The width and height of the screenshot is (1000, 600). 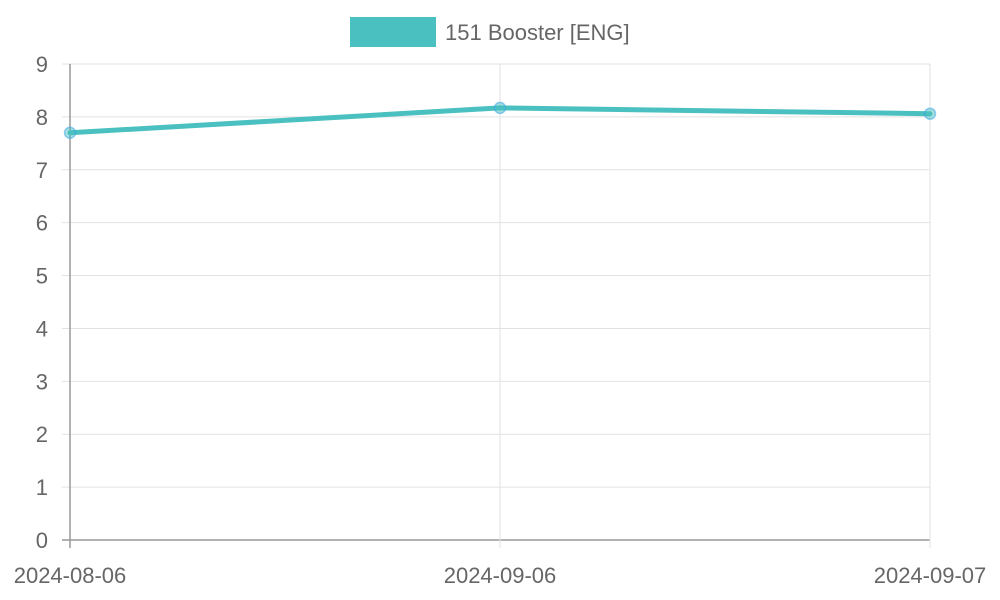 I want to click on y-tick-label: 4, so click(x=42, y=328).